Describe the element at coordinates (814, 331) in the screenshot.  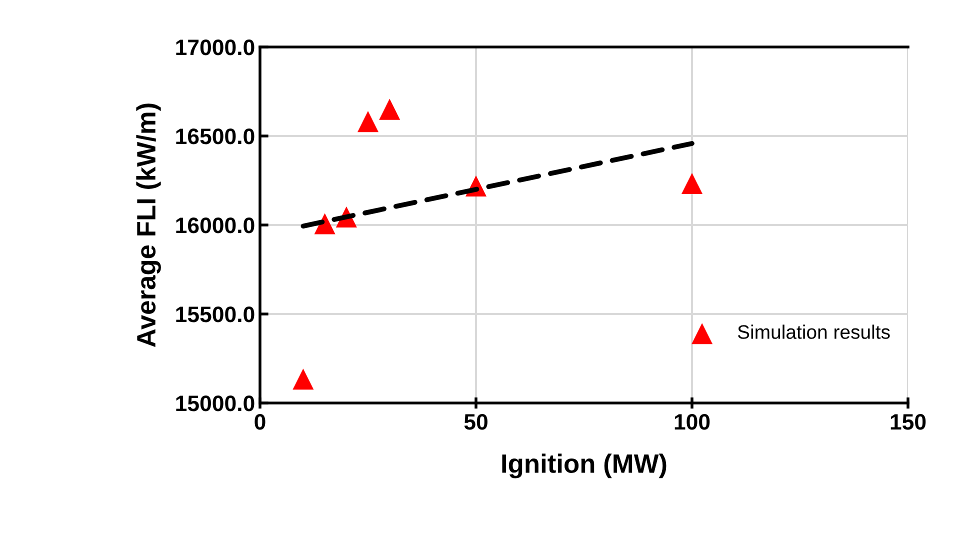
I see `legend-label: Simulation results` at that location.